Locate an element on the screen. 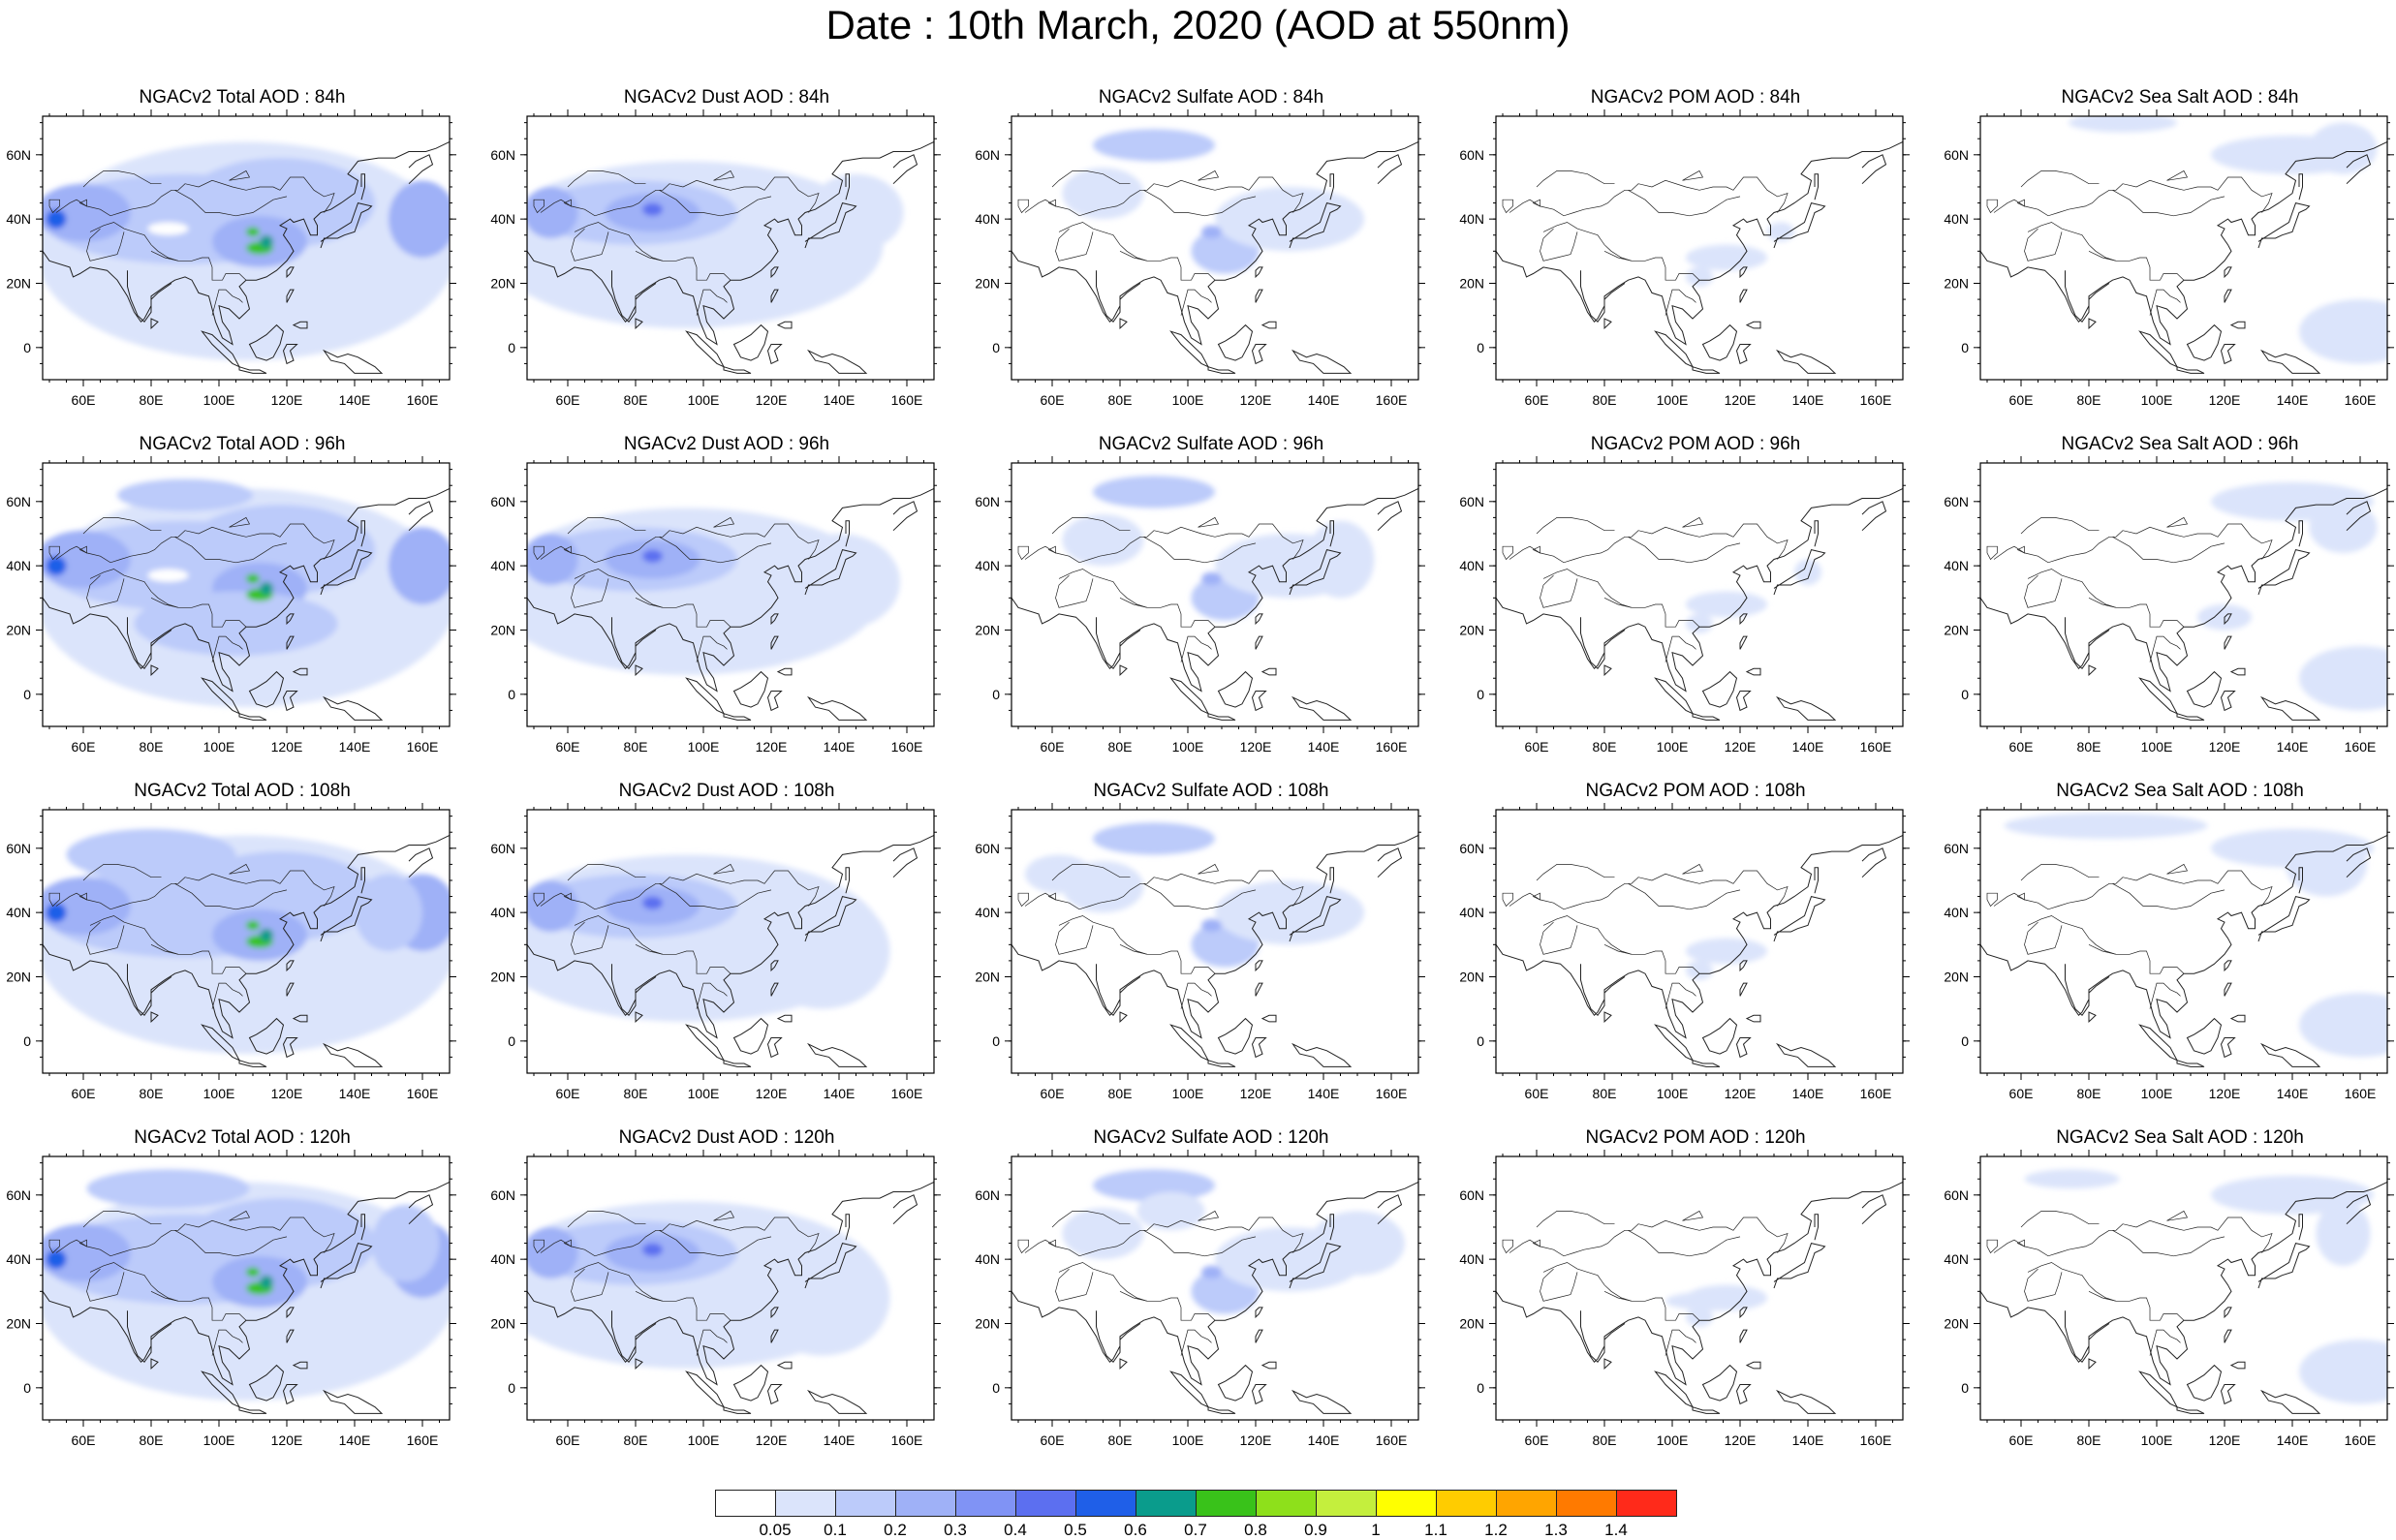 The height and width of the screenshot is (1540, 2396). colorbar-label: 0.05 is located at coordinates (775, 1530).